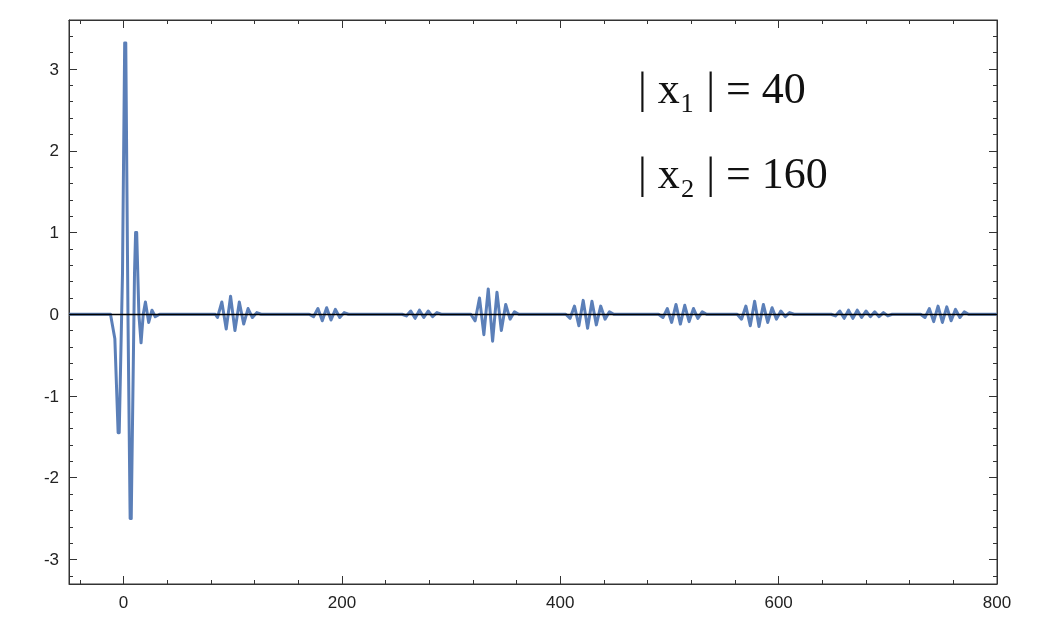 This screenshot has width=1050, height=623. What do you see at coordinates (51, 396) in the screenshot?
I see `y-tick-label: -1` at bounding box center [51, 396].